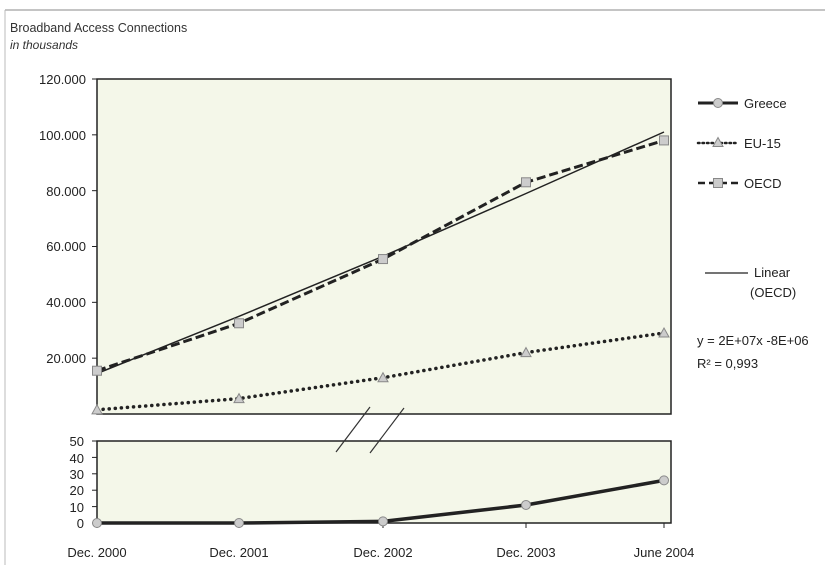 The width and height of the screenshot is (830, 568). I want to click on legend-item-eu15: EU-15, so click(738, 143).